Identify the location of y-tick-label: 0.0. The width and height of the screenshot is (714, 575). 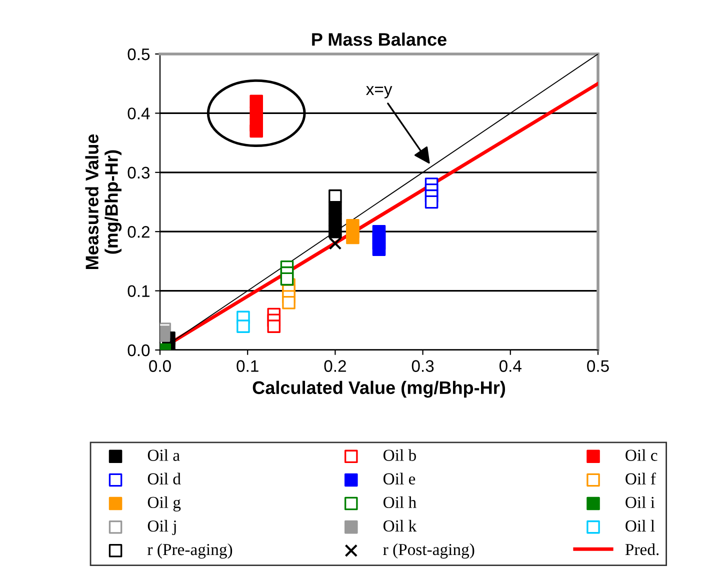
(139, 350).